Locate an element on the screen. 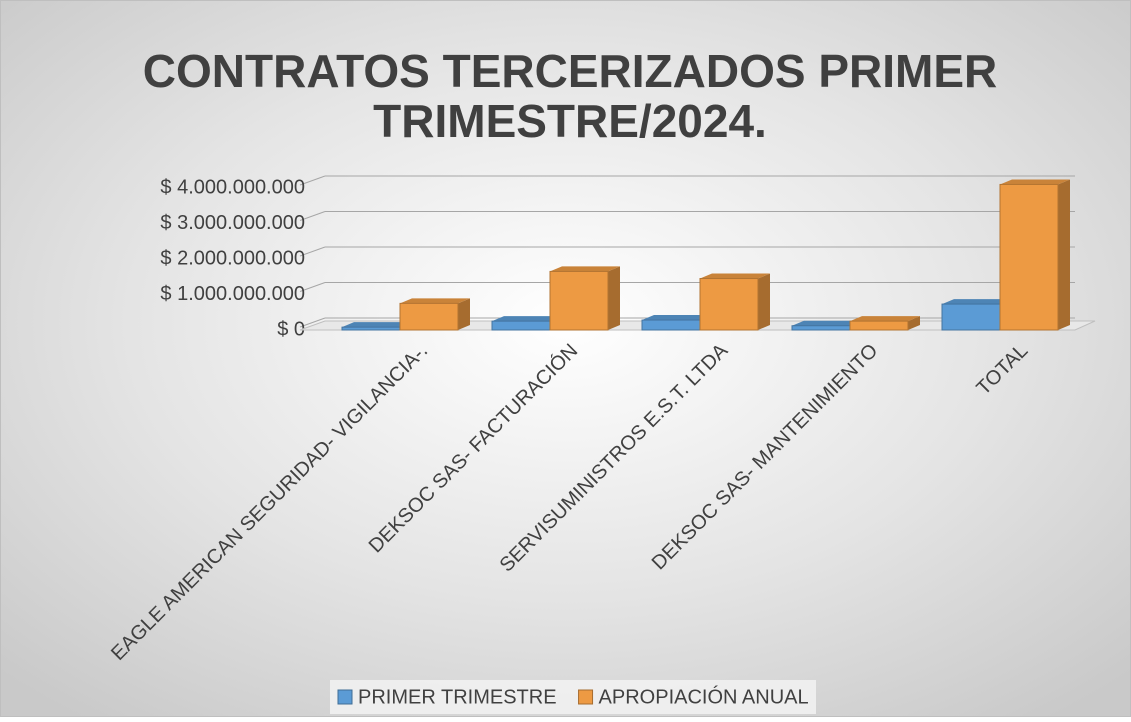  legend-label: PRIMER TRIMESTRE is located at coordinates (457, 697).